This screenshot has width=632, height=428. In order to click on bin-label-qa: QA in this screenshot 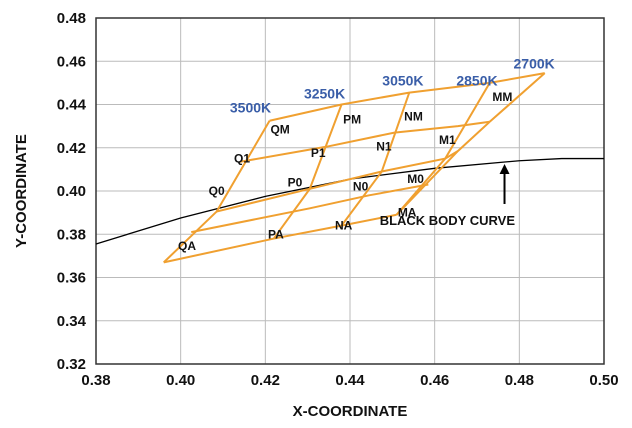, I will do `click(187, 246)`.